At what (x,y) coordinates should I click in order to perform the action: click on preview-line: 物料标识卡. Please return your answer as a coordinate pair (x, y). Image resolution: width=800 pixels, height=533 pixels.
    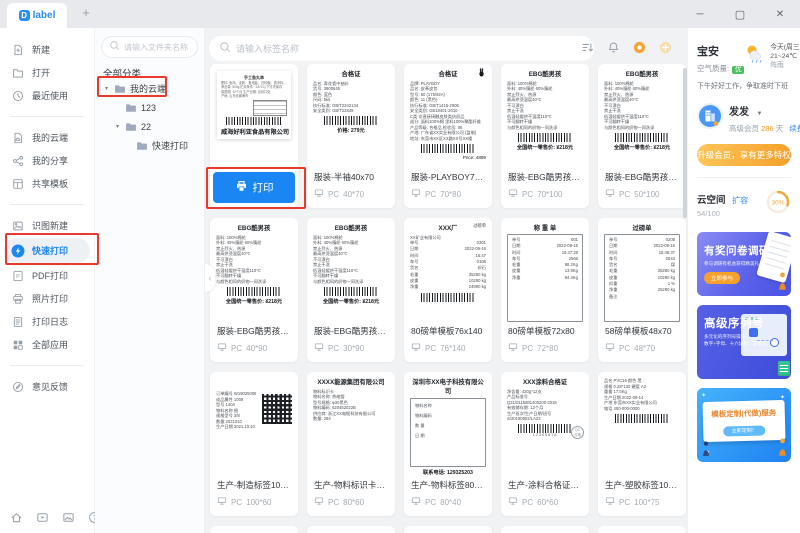
    Looking at the image, I should click on (323, 391).